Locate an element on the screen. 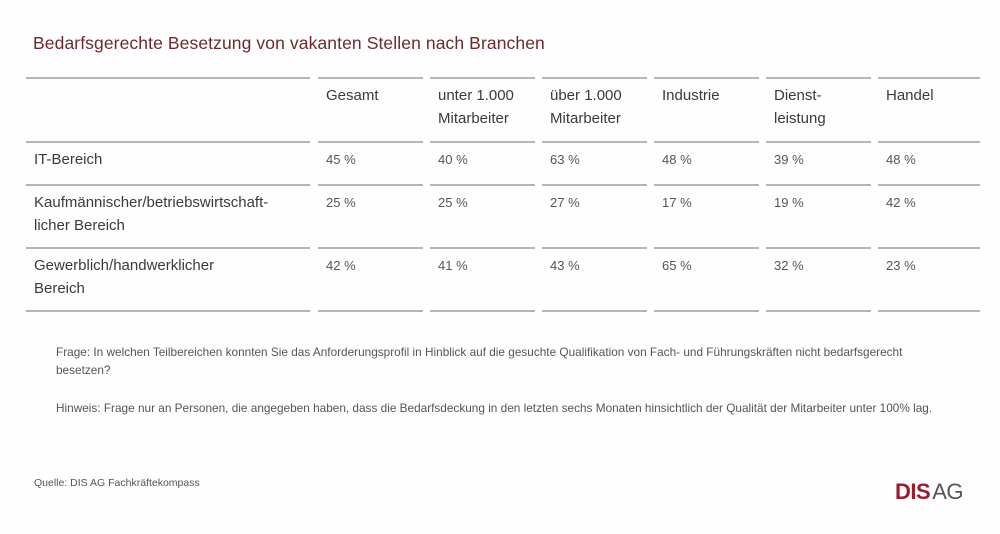 The width and height of the screenshot is (1000, 534). row-label-line: IT-Bereich is located at coordinates (68, 159).